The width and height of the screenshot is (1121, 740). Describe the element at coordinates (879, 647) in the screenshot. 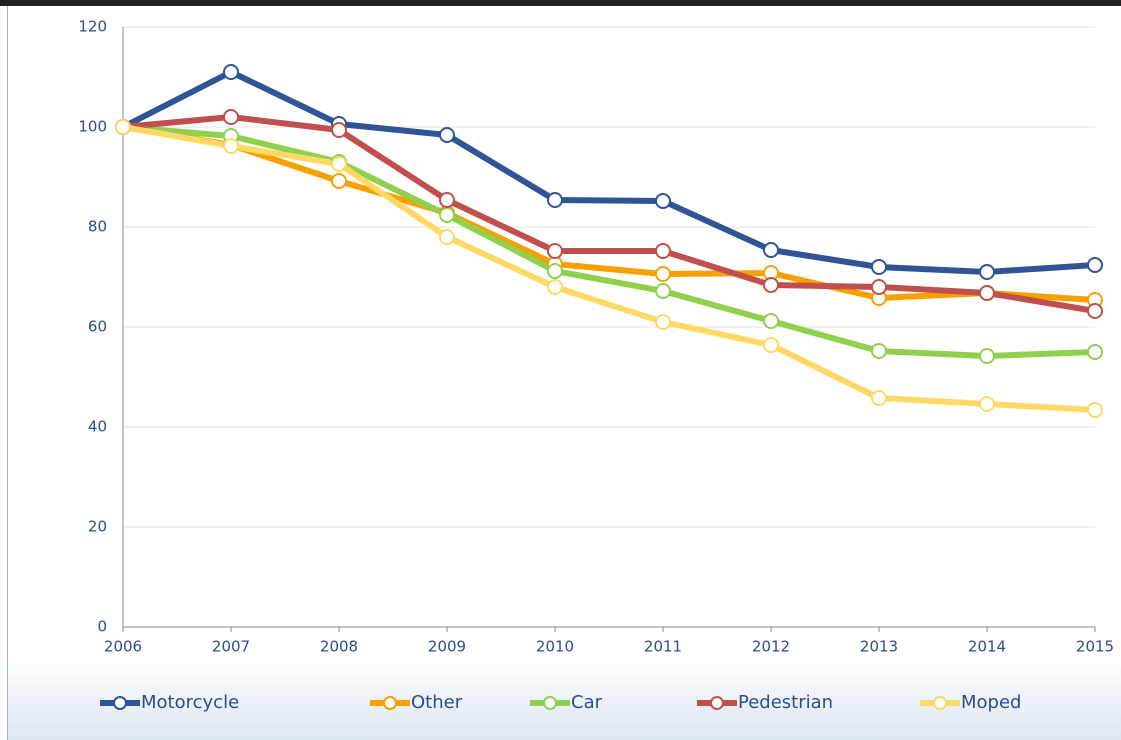

I see `x-tick-label: 2013` at that location.